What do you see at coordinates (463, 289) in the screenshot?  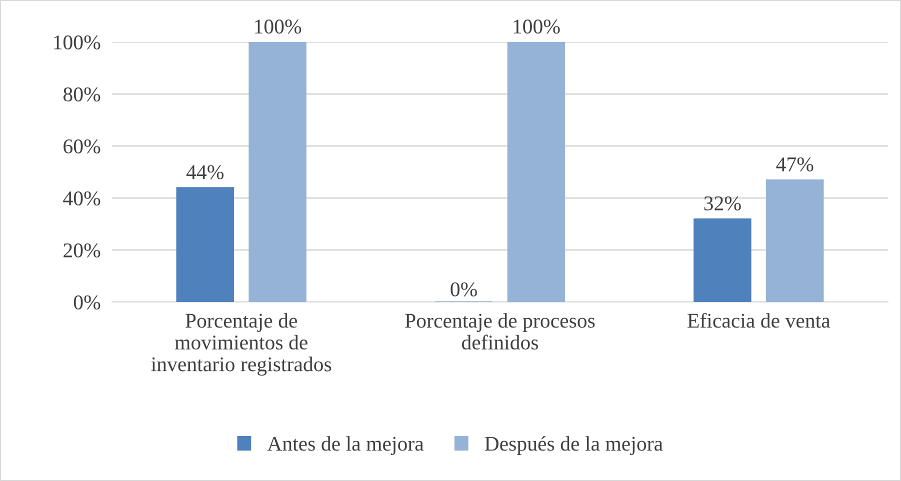 I see `data-label: 0%` at bounding box center [463, 289].